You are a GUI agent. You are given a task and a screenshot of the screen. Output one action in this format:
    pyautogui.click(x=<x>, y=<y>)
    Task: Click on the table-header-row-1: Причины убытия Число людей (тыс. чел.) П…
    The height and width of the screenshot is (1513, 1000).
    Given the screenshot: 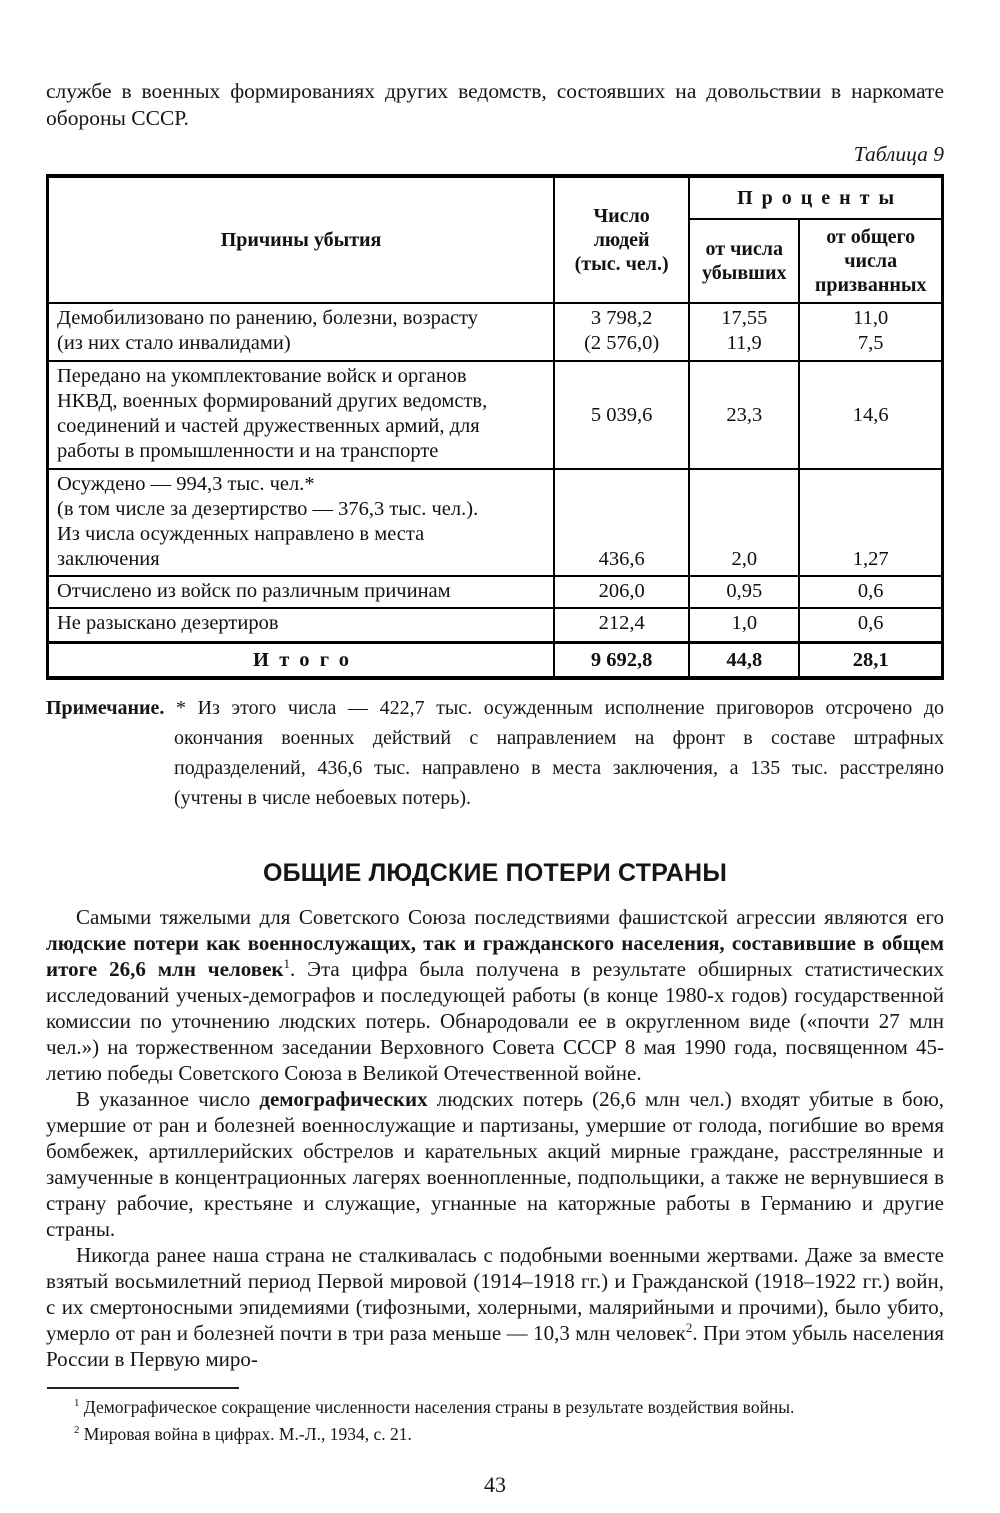 What is the action you would take?
    pyautogui.click(x=495, y=239)
    